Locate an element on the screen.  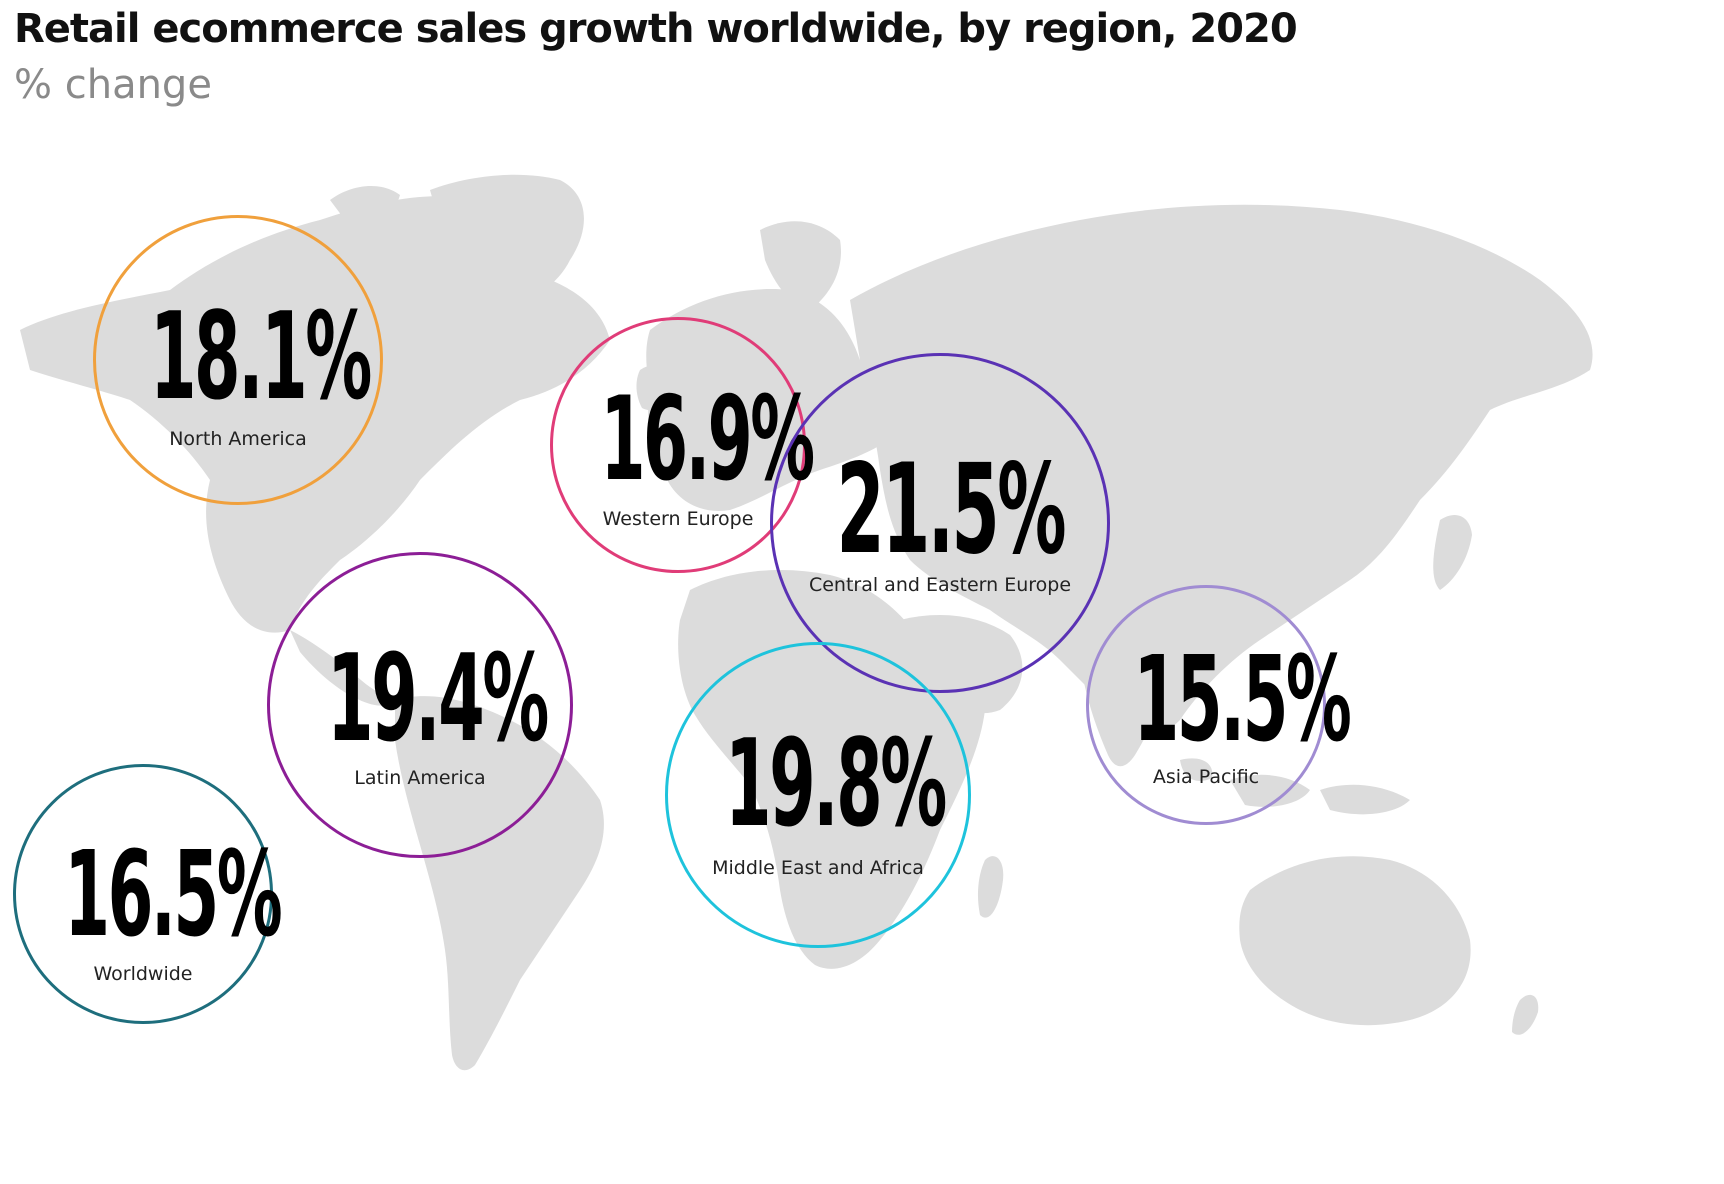
bubble-value: 21.5% is located at coordinates (951, 510).